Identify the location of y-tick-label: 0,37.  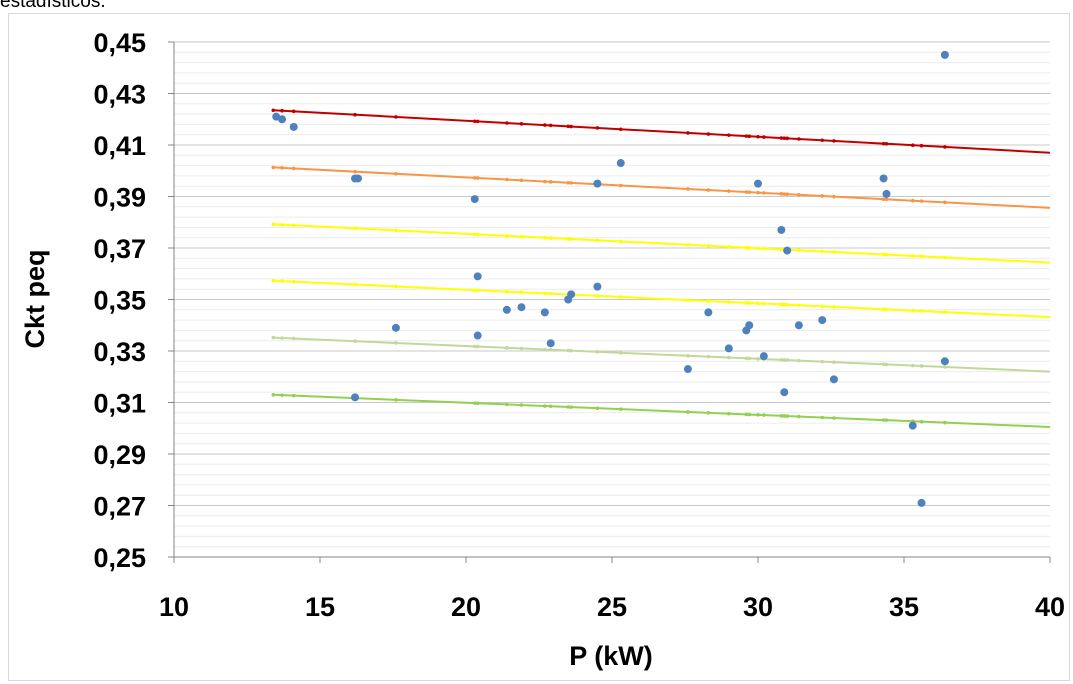
(119, 249).